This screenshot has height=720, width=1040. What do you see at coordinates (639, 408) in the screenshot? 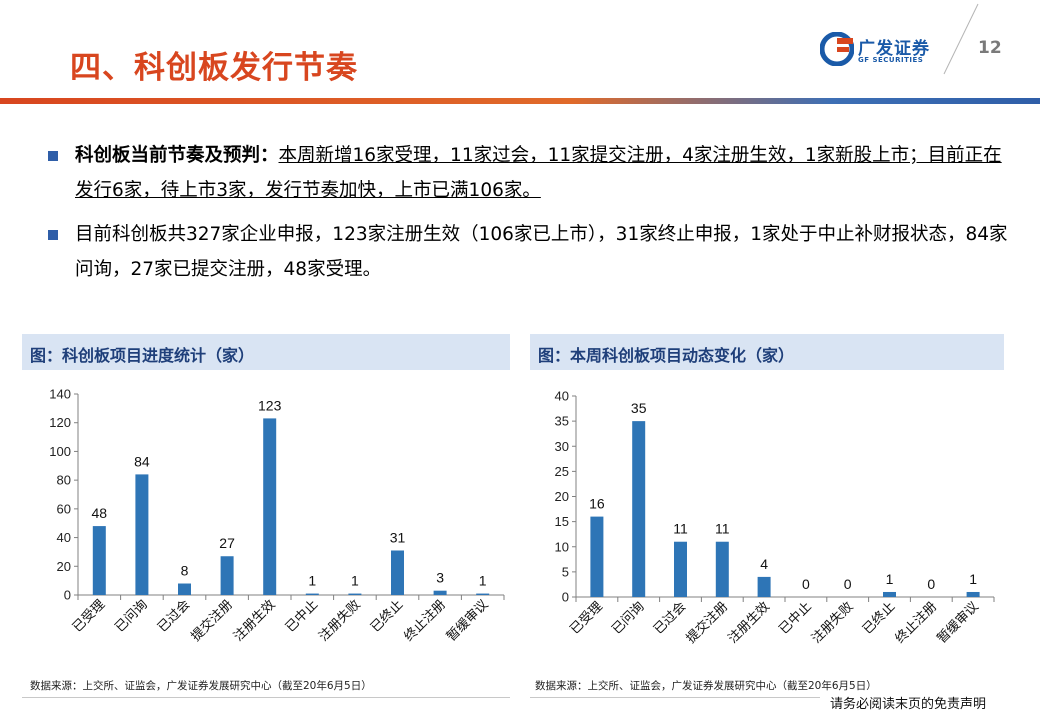
I see `data-label: 35` at bounding box center [639, 408].